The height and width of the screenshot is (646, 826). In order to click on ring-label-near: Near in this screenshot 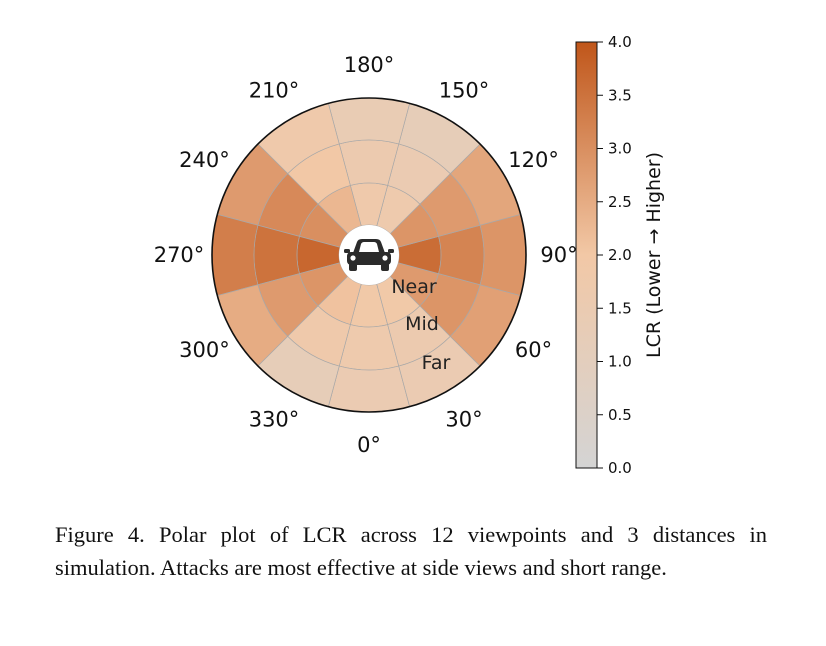, I will do `click(414, 287)`.